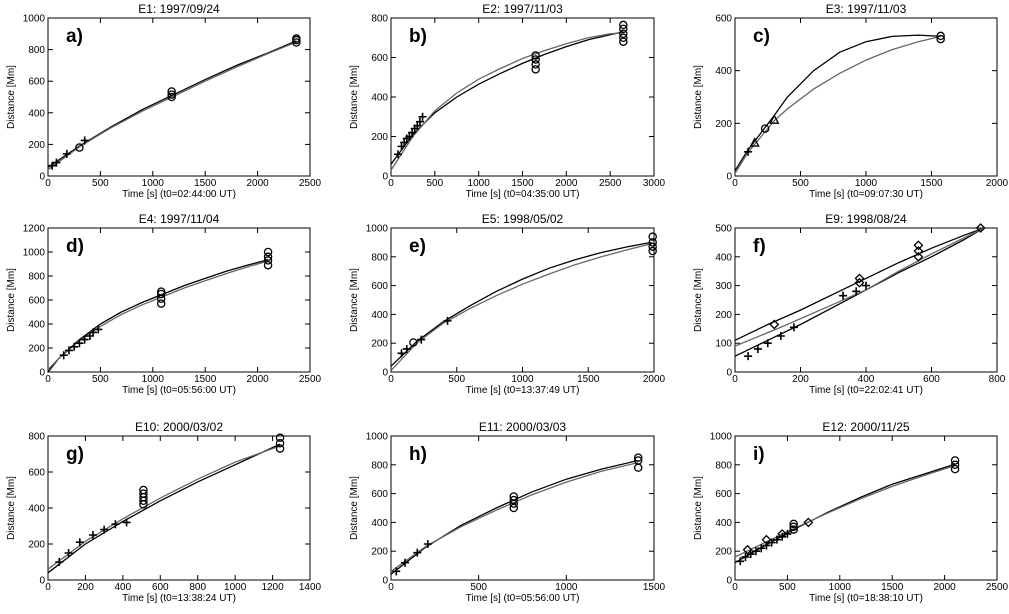  Describe the element at coordinates (654, 587) in the screenshot. I see `x-tick-label: 1500` at that location.